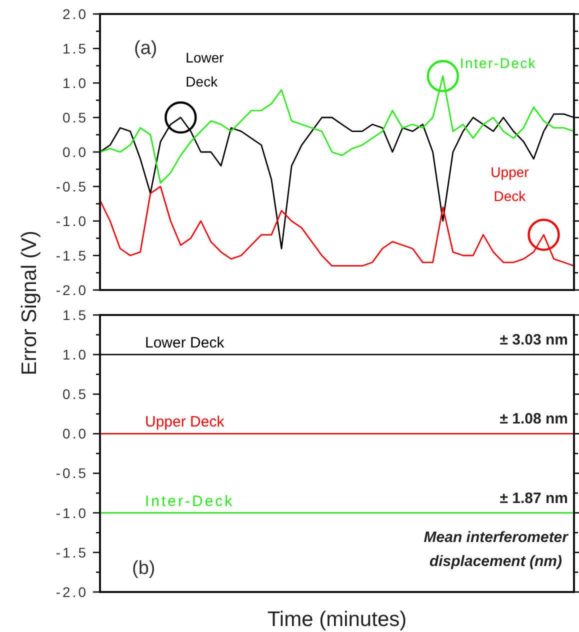 The image size is (579, 632). I want to click on y-axis-title: Error Signal (V), so click(29, 303).